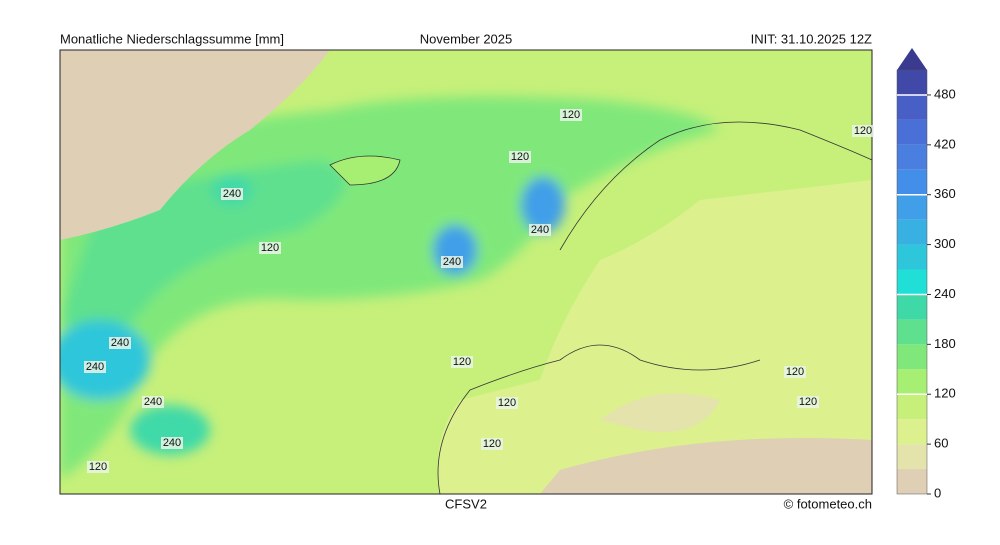  Describe the element at coordinates (706, 466) in the screenshot. I see `land-africa` at that location.